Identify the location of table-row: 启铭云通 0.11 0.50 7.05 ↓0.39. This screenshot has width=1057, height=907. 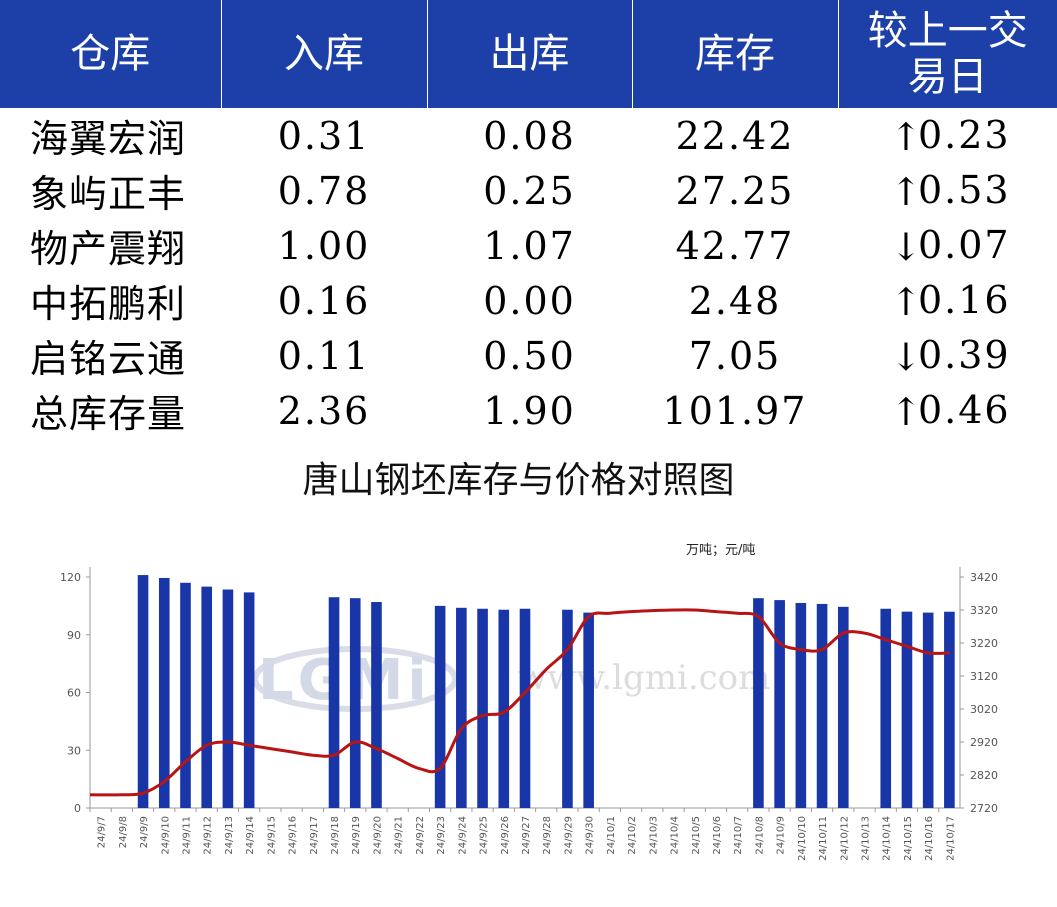
(528, 355).